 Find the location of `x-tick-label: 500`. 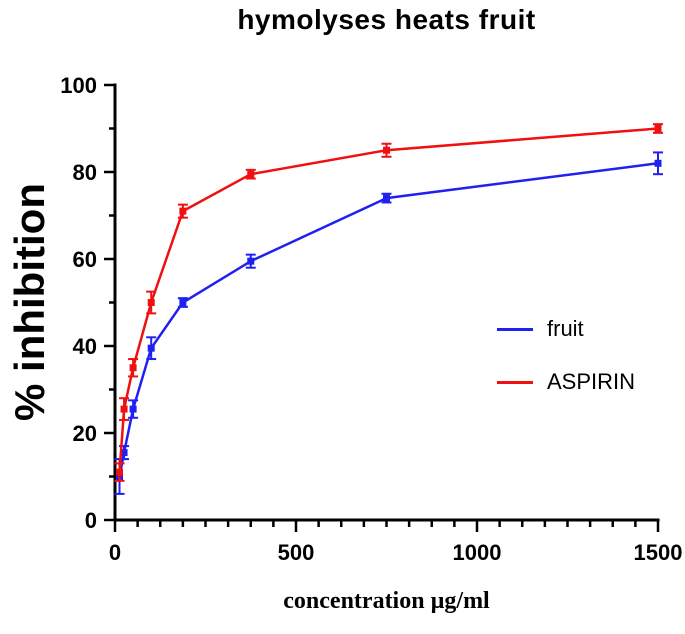

x-tick-label: 500 is located at coordinates (296, 552).